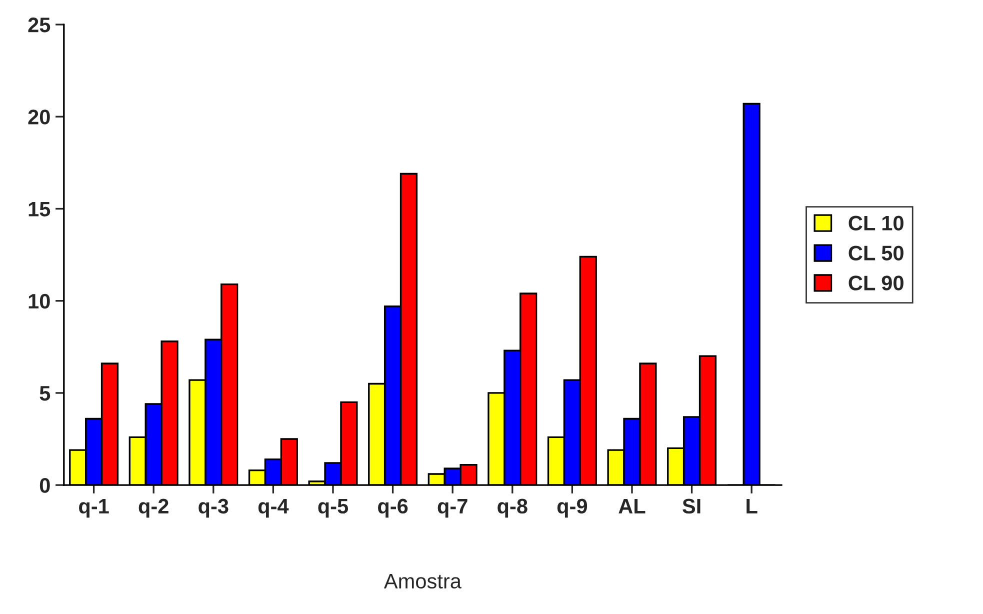  What do you see at coordinates (39, 117) in the screenshot?
I see `y-tick-label: 20` at bounding box center [39, 117].